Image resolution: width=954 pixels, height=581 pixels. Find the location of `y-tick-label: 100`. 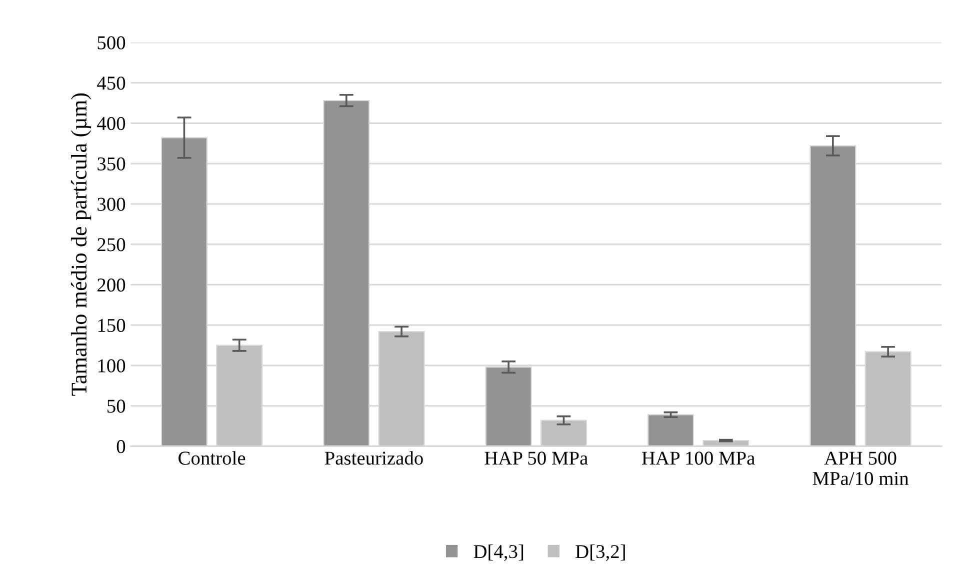

y-tick-label: 100 is located at coordinates (112, 365).